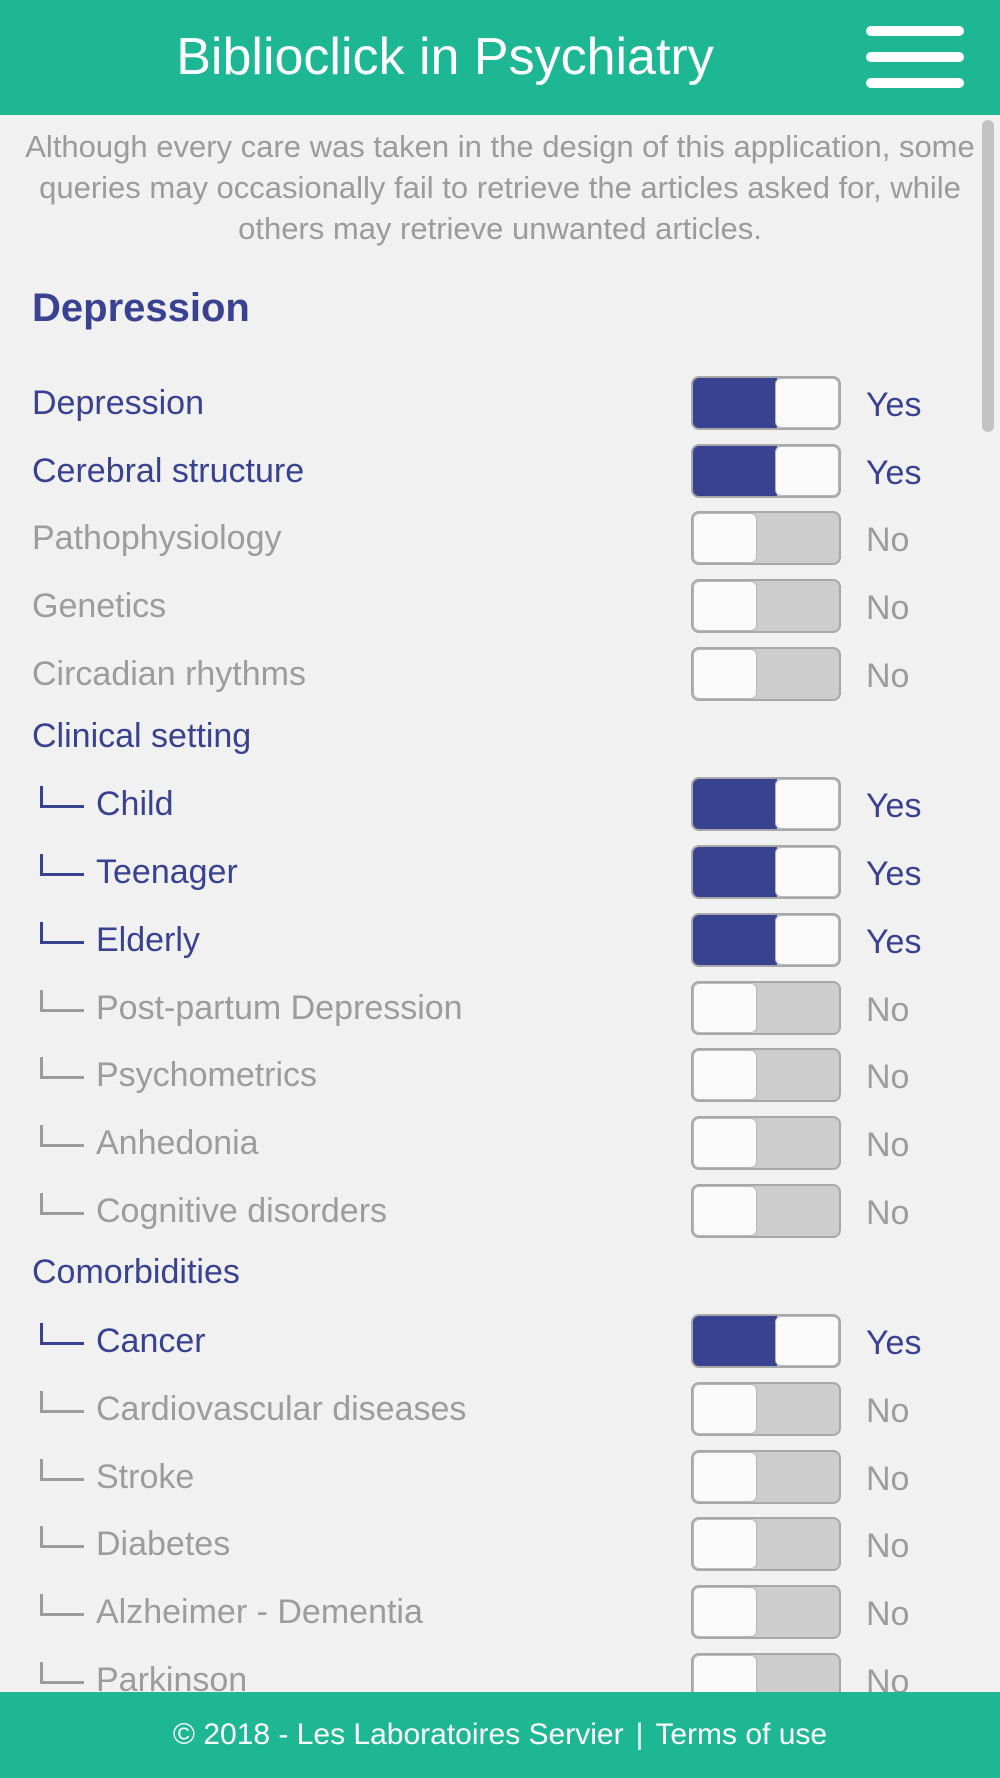  I want to click on filter-label: Circadian rhythms, so click(169, 674).